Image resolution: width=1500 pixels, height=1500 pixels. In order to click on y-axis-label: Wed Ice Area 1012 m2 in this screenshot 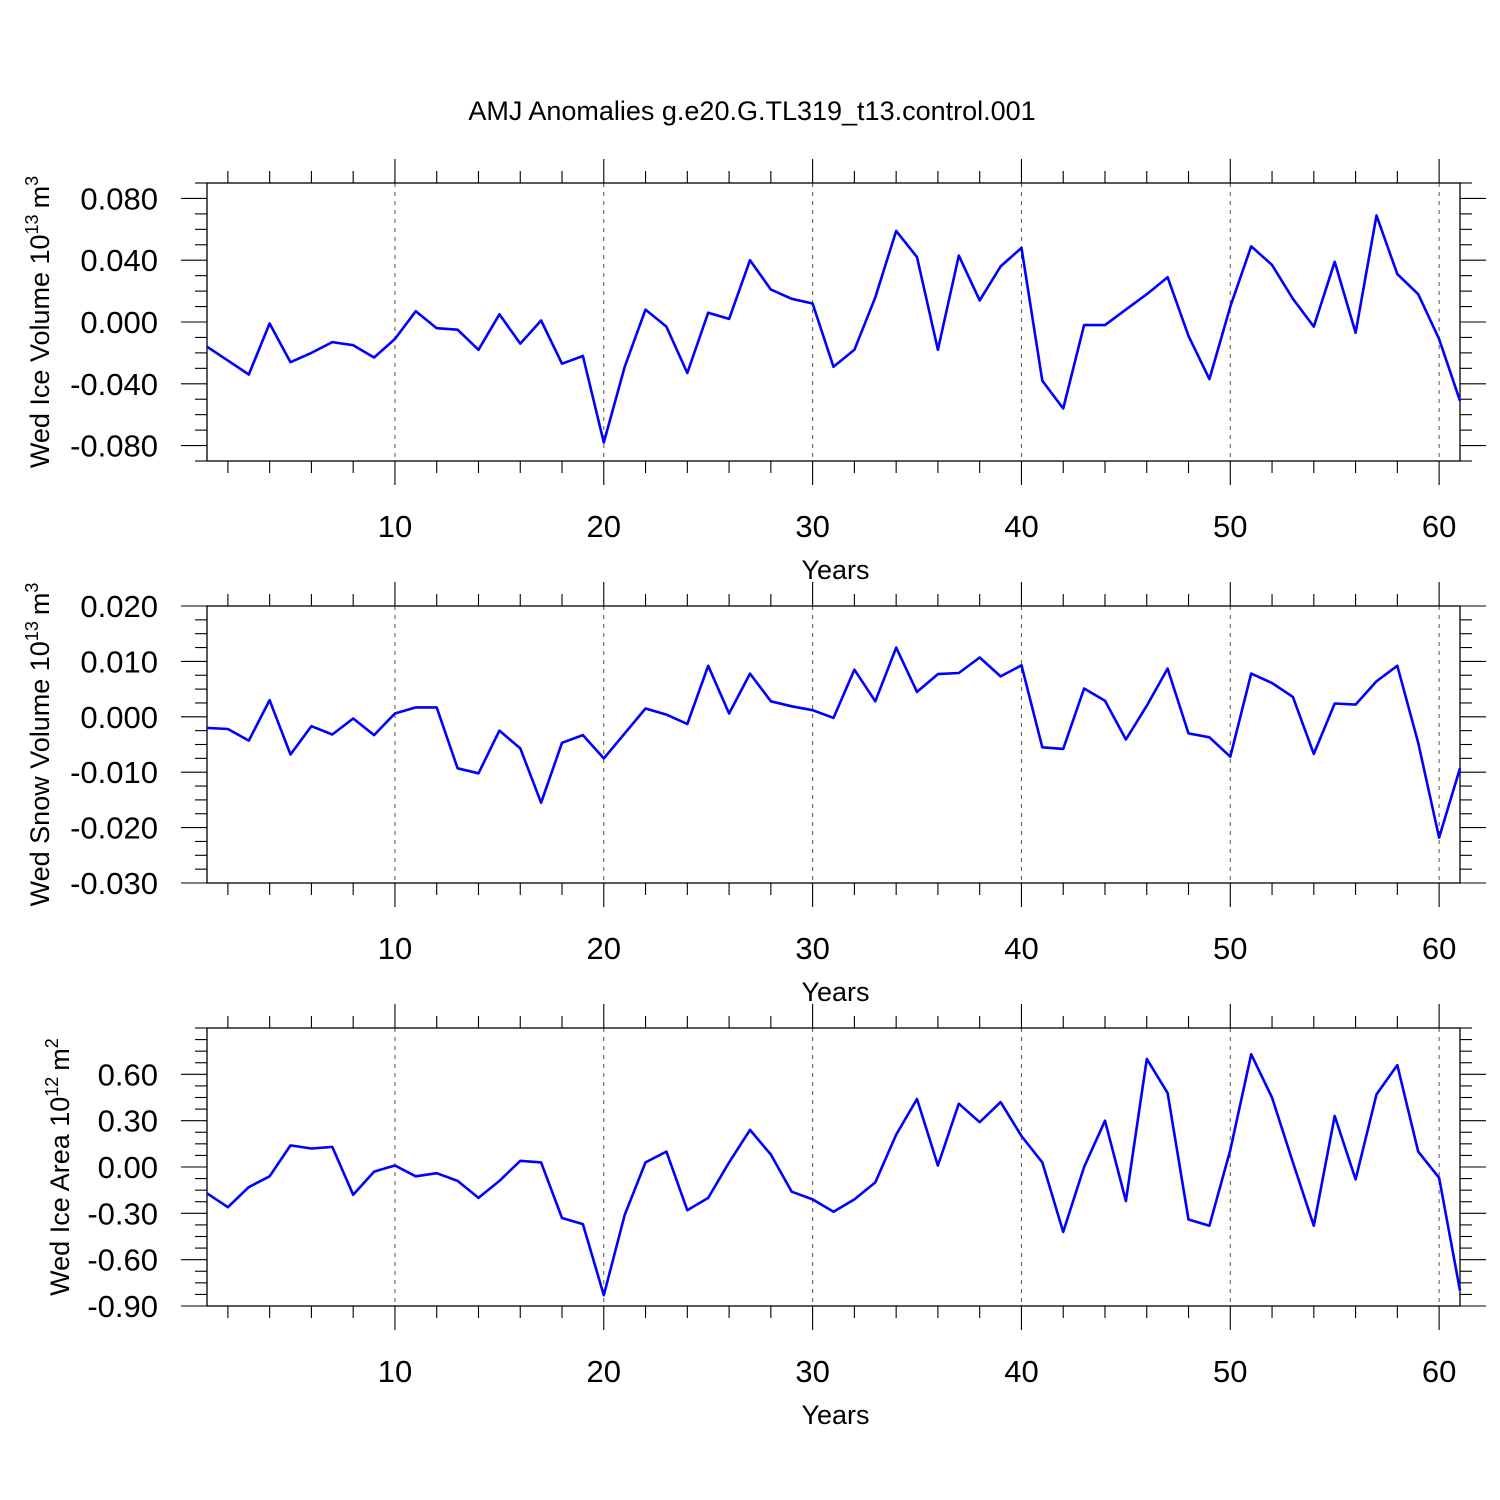, I will do `click(58, 1167)`.